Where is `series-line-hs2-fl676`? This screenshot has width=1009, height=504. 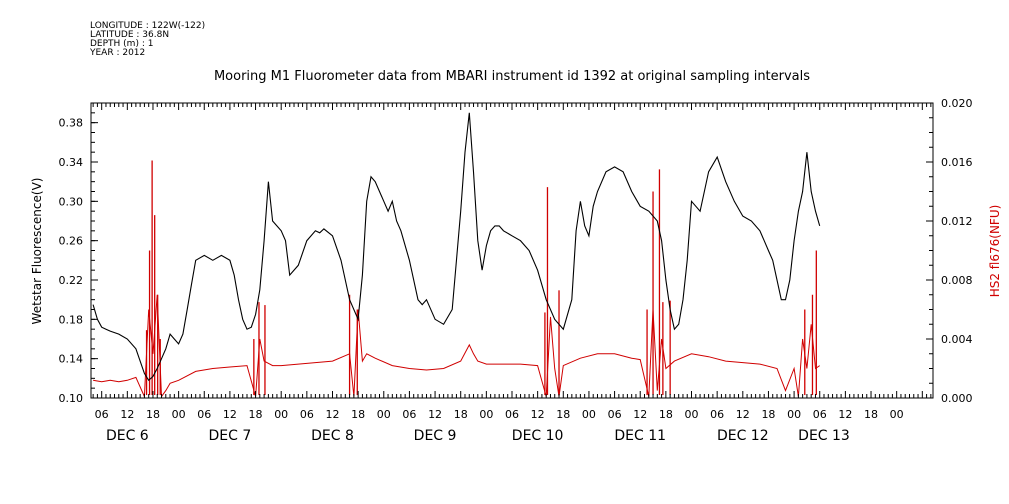
series-line-hs2-fl676 is located at coordinates (456, 346).